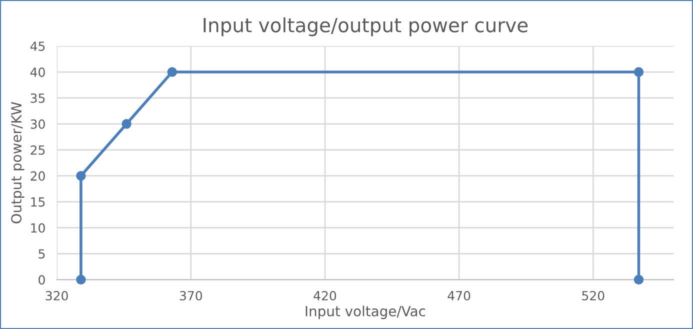 The width and height of the screenshot is (693, 329). Describe the element at coordinates (17, 163) in the screenshot. I see `y-axis-title: Output power/KW` at that location.